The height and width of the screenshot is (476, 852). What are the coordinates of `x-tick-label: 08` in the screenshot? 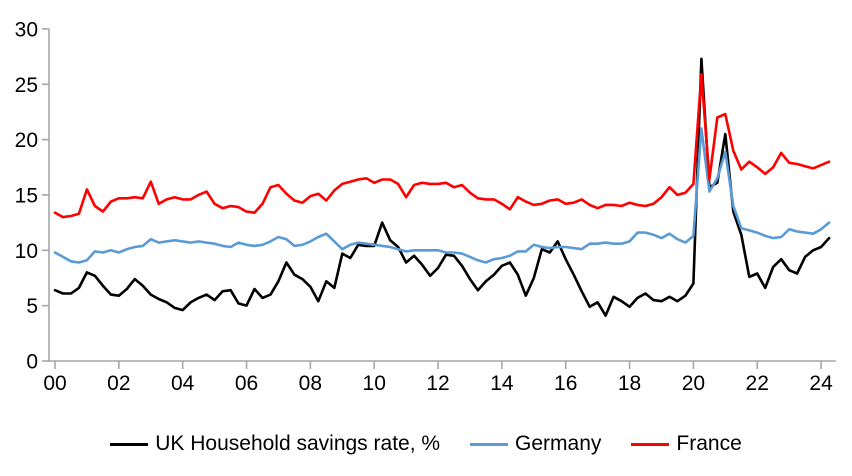 It's located at (310, 383).